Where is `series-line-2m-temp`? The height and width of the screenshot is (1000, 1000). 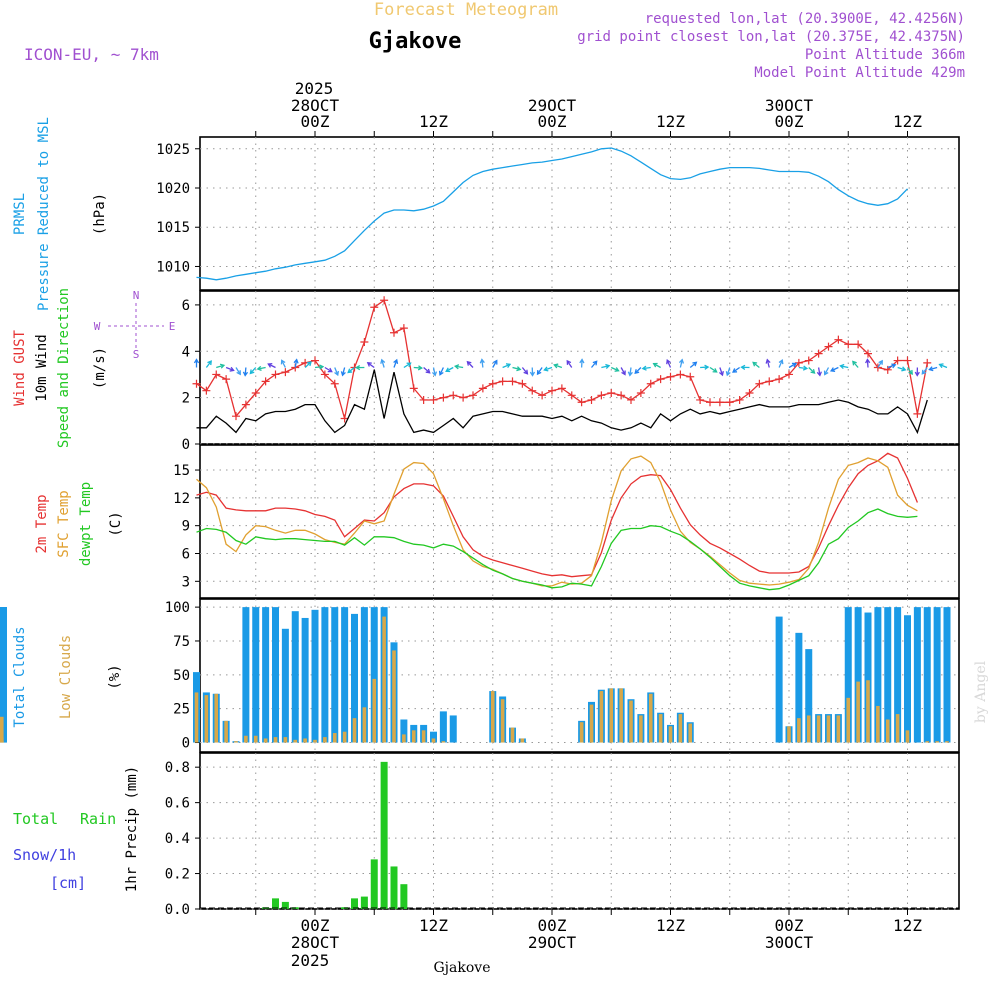 series-line-2m-temp is located at coordinates (557, 515).